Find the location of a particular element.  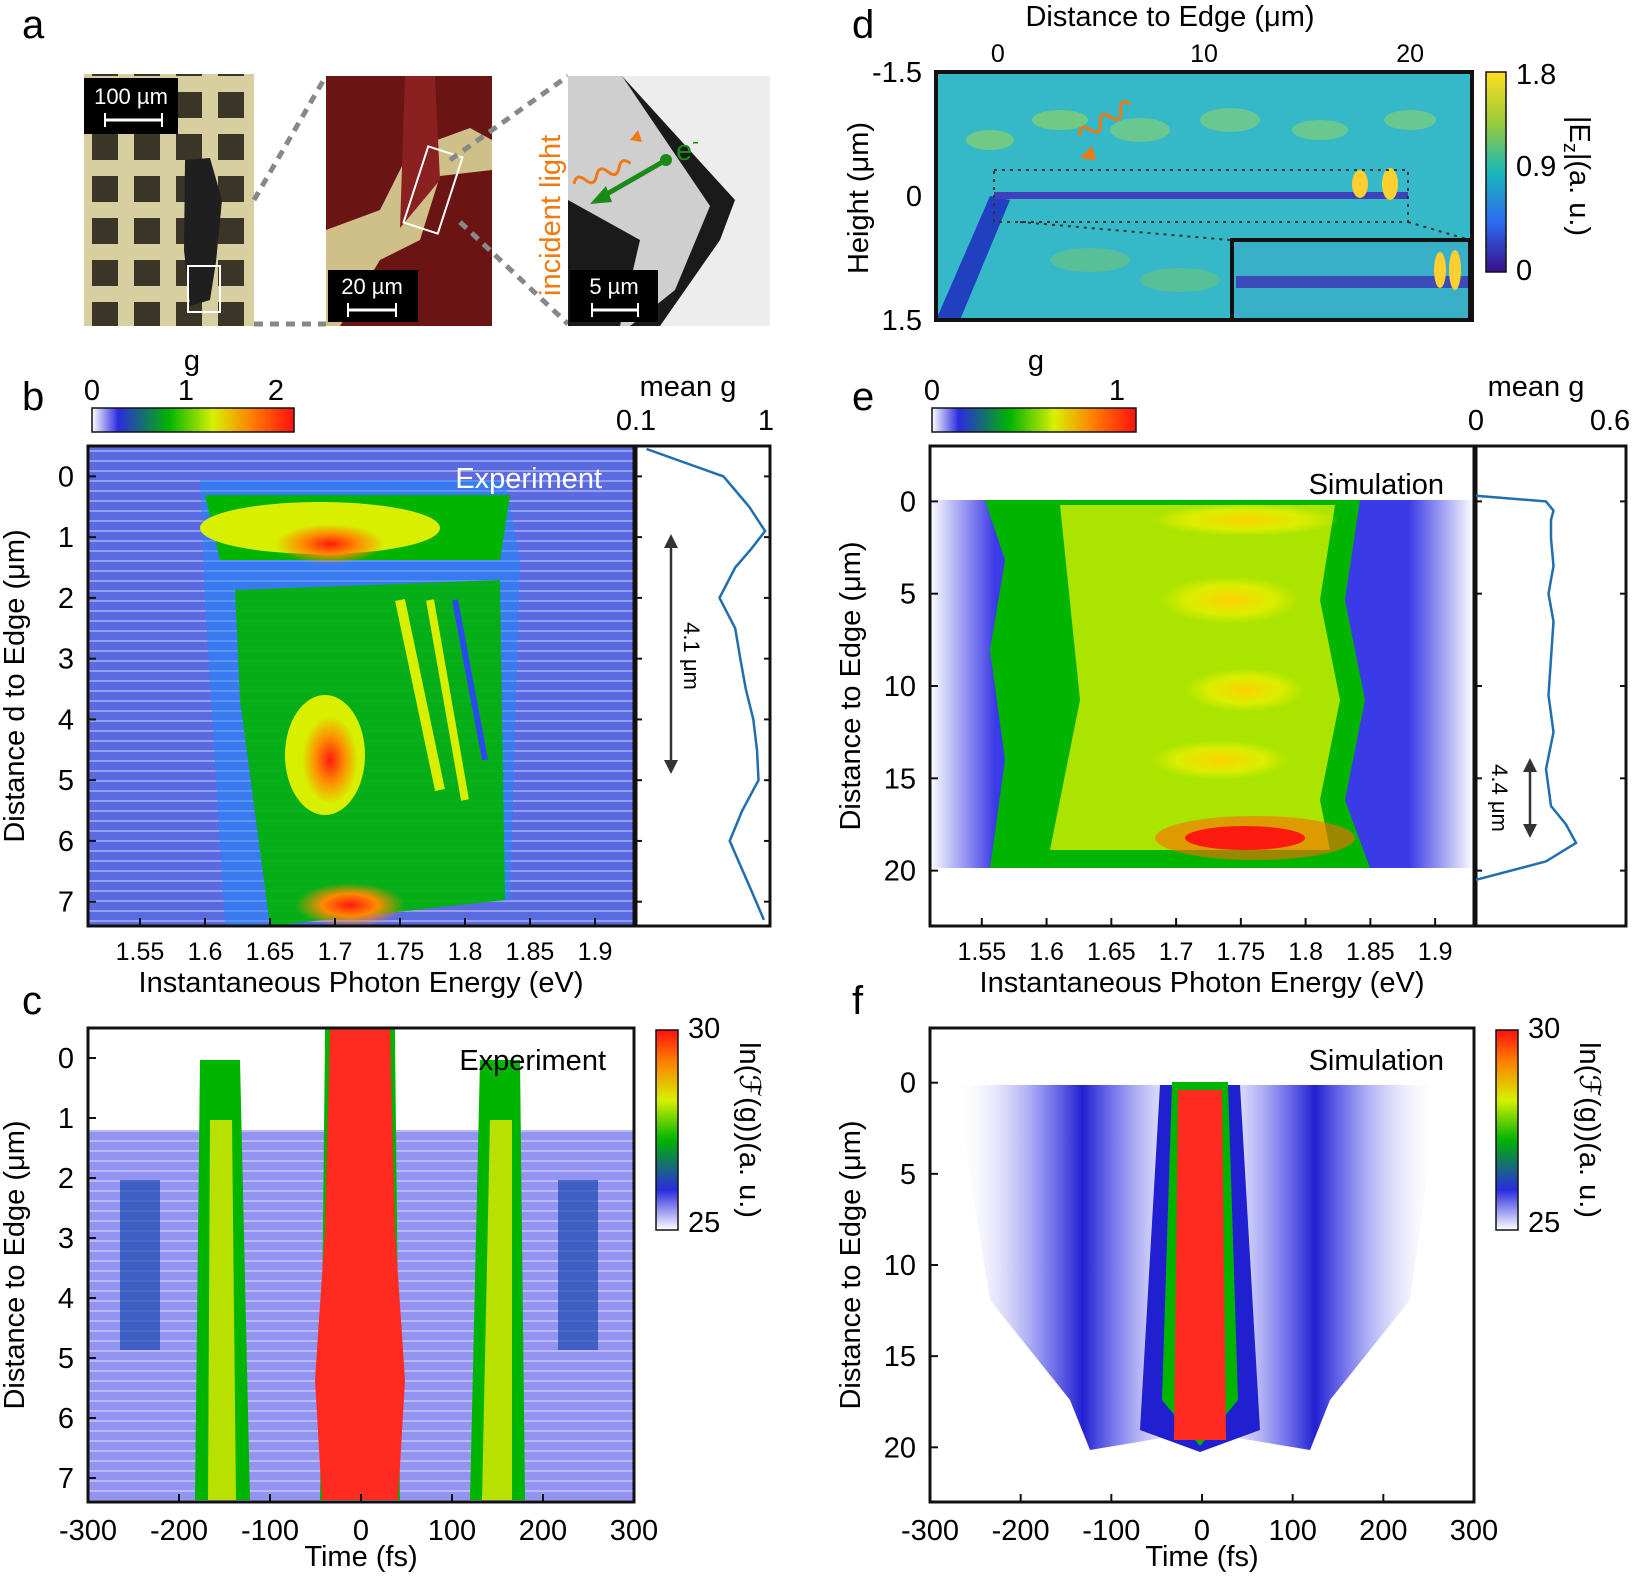

micrograph-flake: 20 µm is located at coordinates (409, 201).